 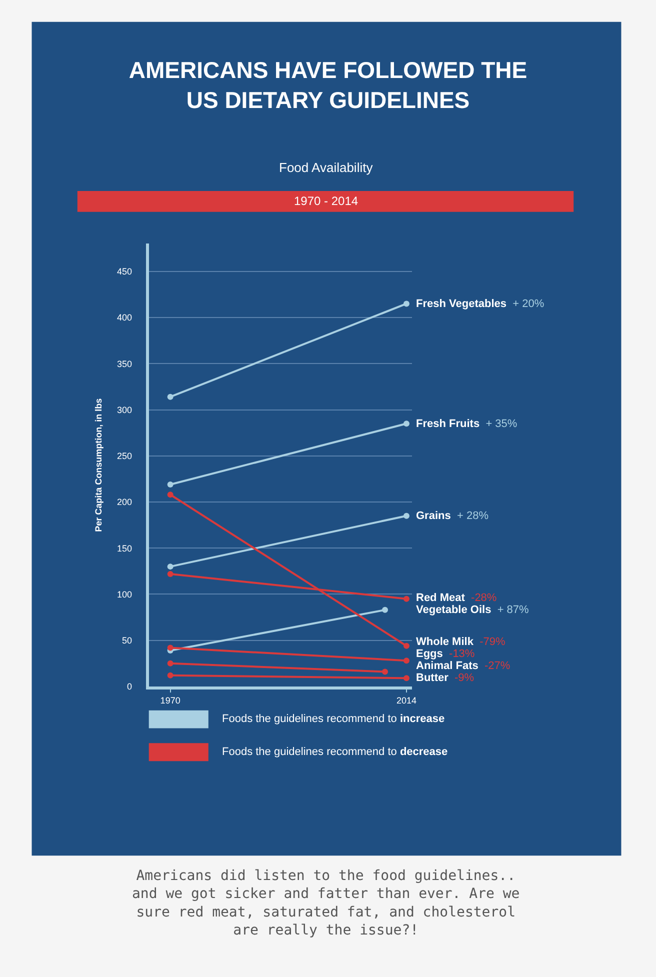 I want to click on y-axis-title: Per Capita Consumption, in lbs, so click(x=98, y=465).